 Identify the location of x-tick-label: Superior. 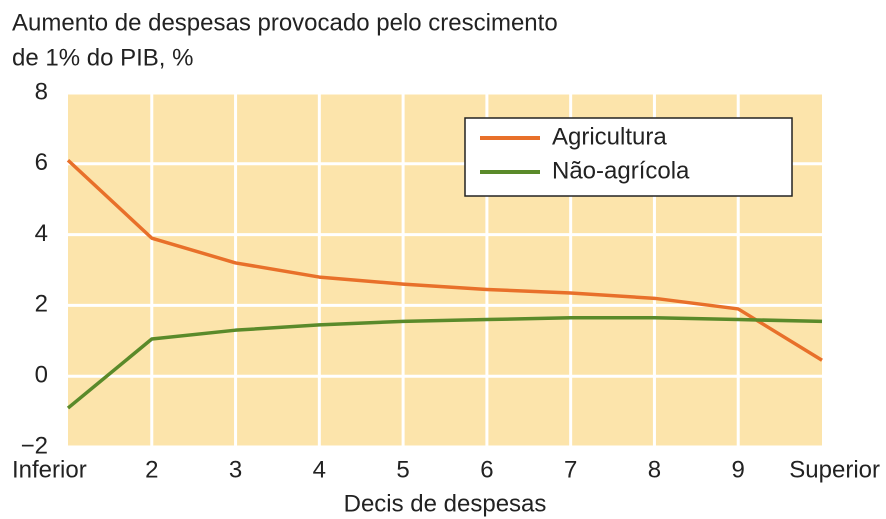
(834, 469).